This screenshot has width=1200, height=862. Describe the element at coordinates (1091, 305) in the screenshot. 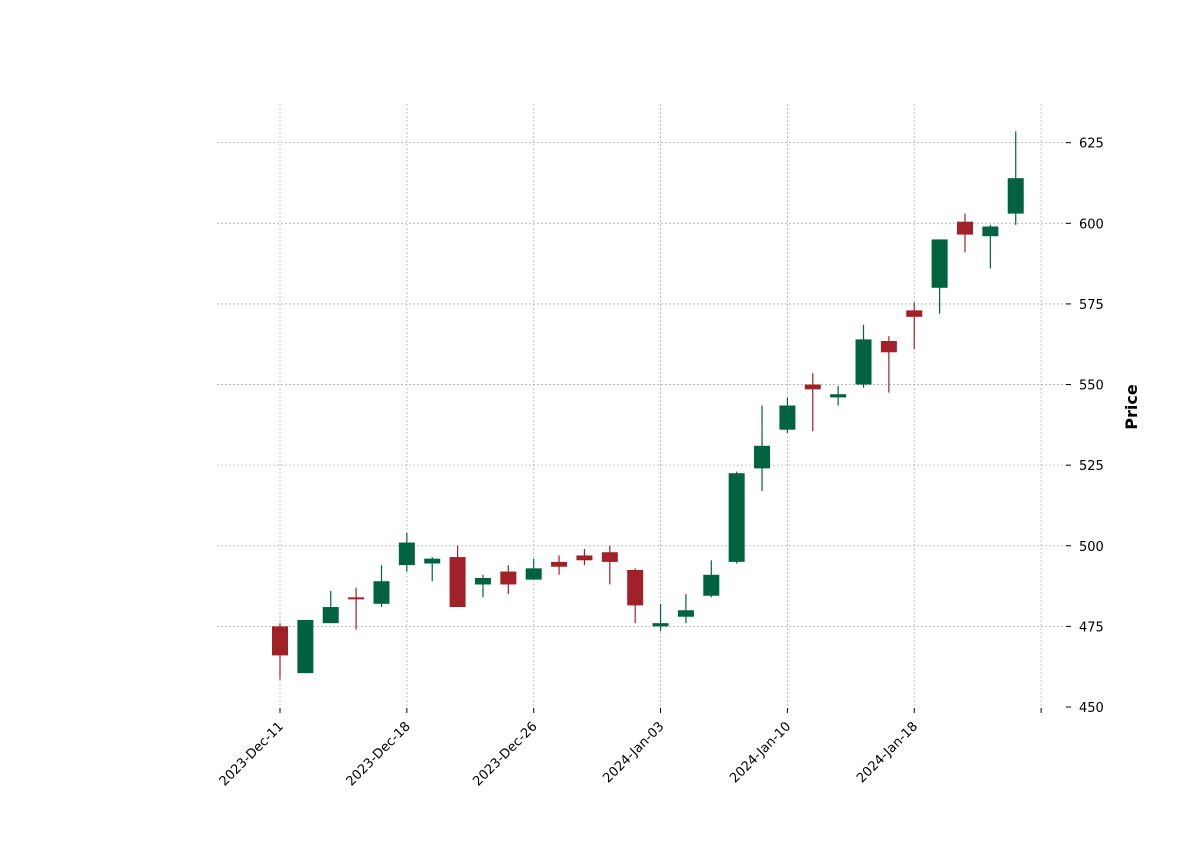

I see `y-tick-label: 575` at that location.